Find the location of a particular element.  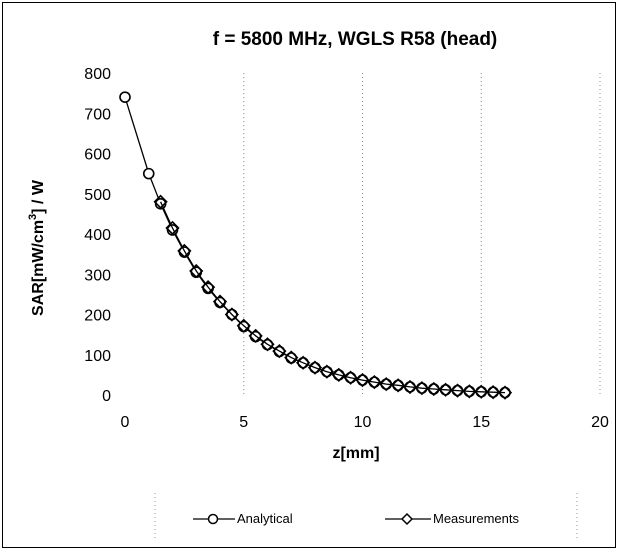

legend: Analytical Measurements is located at coordinates (366, 517).